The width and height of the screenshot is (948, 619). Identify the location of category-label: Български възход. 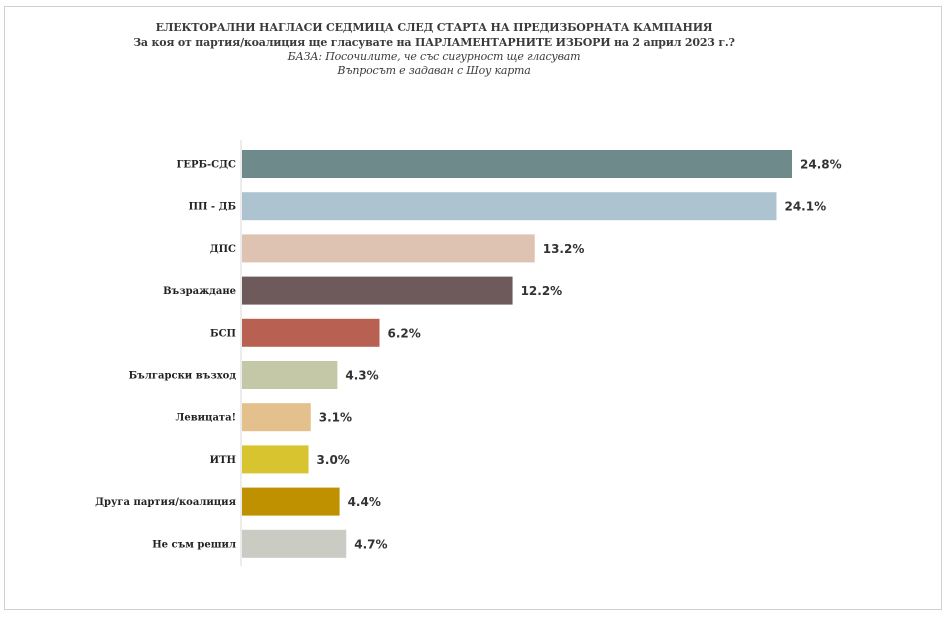
(183, 376).